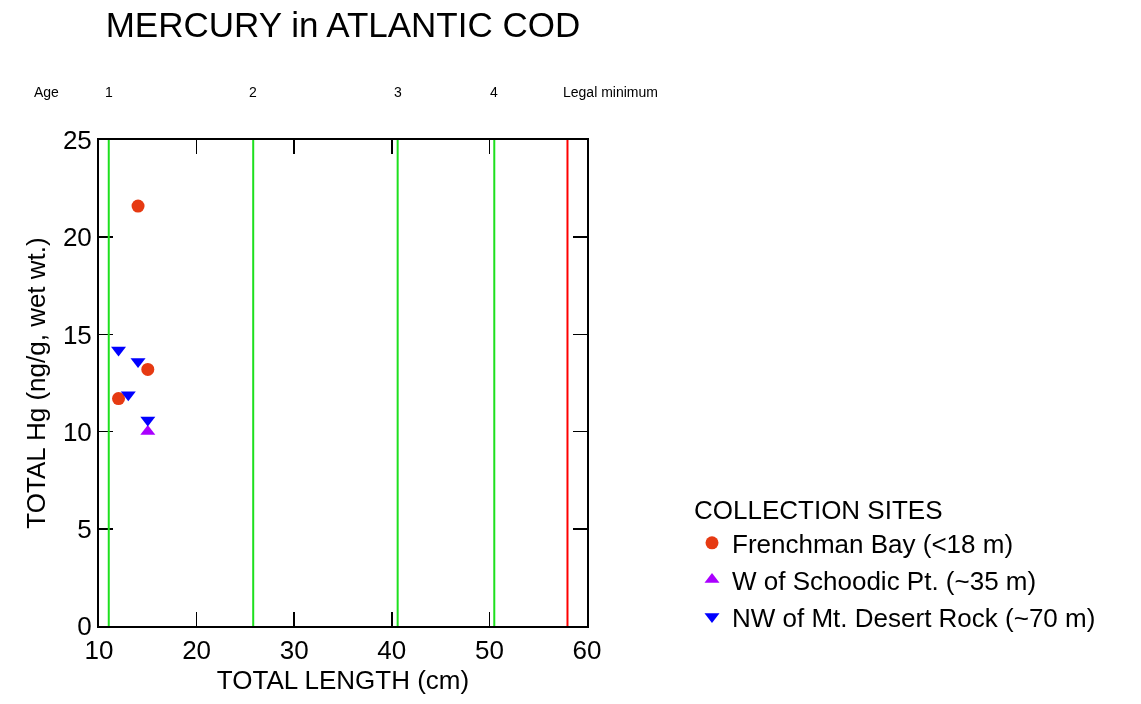 The height and width of the screenshot is (704, 1141). Describe the element at coordinates (77, 140) in the screenshot. I see `y-tick-label: 25` at that location.